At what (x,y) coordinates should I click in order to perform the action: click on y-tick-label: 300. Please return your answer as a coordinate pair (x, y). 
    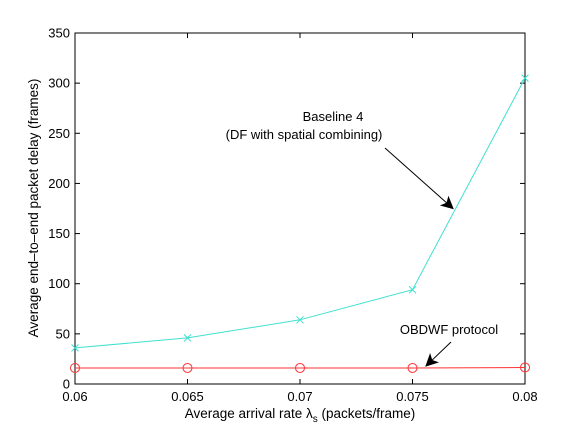
    Looking at the image, I should click on (59, 83).